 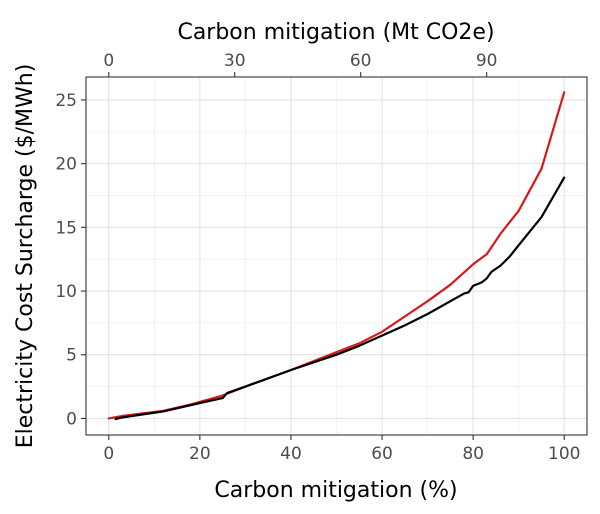 What do you see at coordinates (71, 419) in the screenshot?
I see `y-tick-label: 0` at bounding box center [71, 419].